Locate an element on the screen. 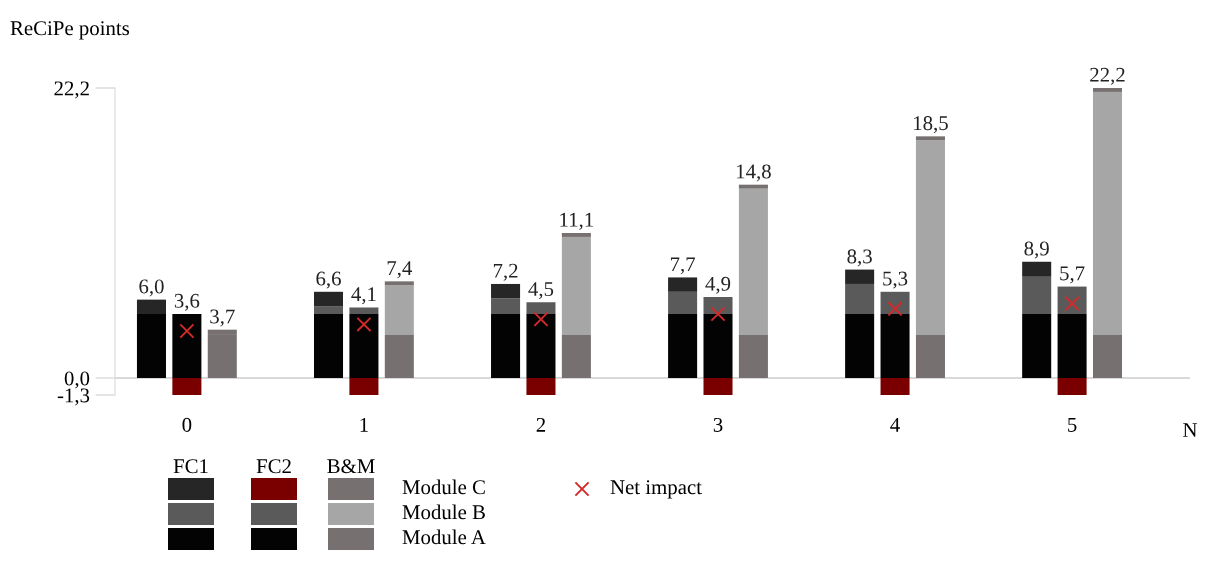  y-tick-label: 22,2 is located at coordinates (71, 90).